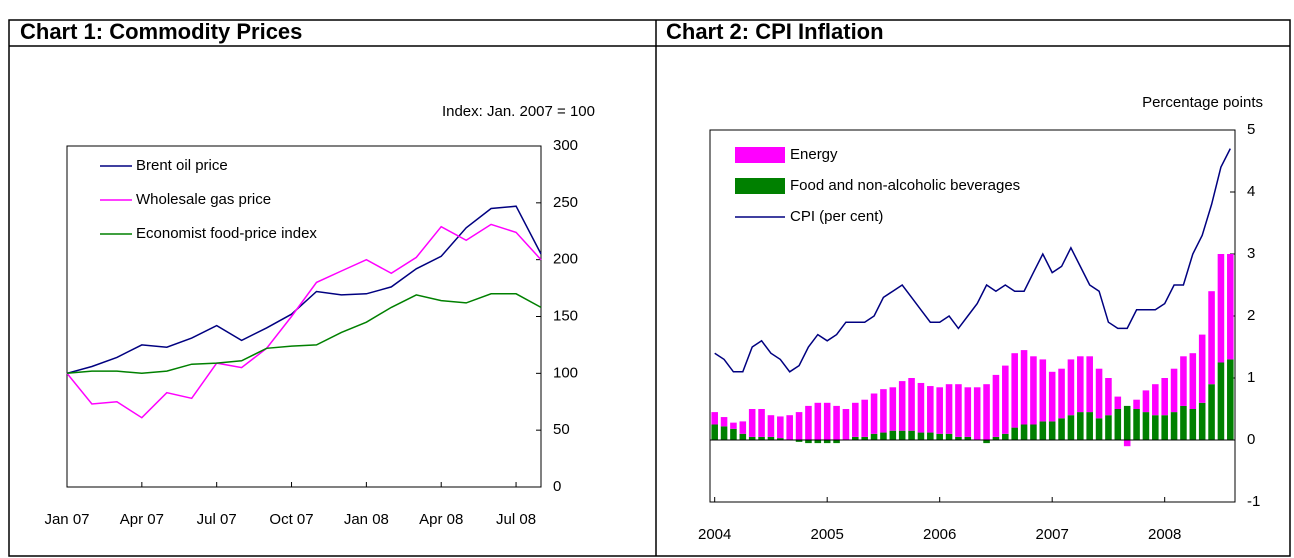 This screenshot has width=1294, height=558. What do you see at coordinates (565, 202) in the screenshot?
I see `y-tick-label: 250` at bounding box center [565, 202].